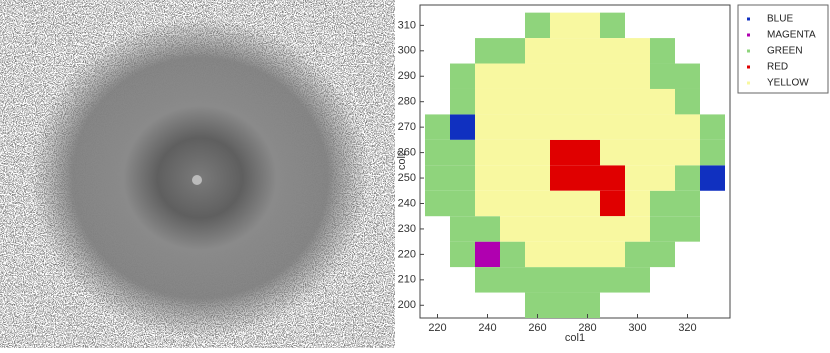 This screenshot has width=830, height=353. I want to click on x-axis-label: col1, so click(575, 338).